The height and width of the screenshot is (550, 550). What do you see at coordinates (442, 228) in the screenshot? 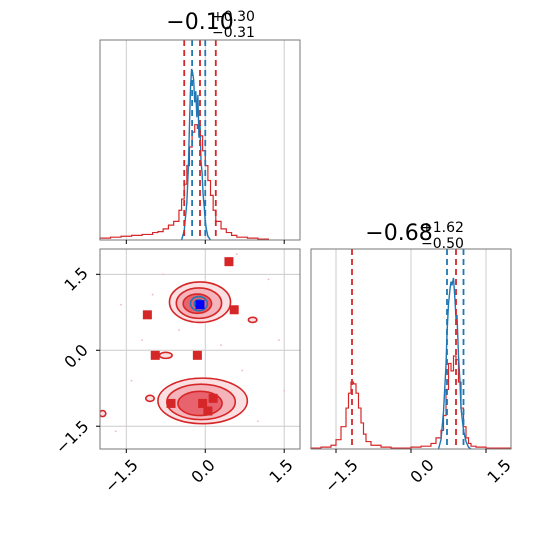
I see `y-marginal-title-plus: +1.62` at bounding box center [442, 228].